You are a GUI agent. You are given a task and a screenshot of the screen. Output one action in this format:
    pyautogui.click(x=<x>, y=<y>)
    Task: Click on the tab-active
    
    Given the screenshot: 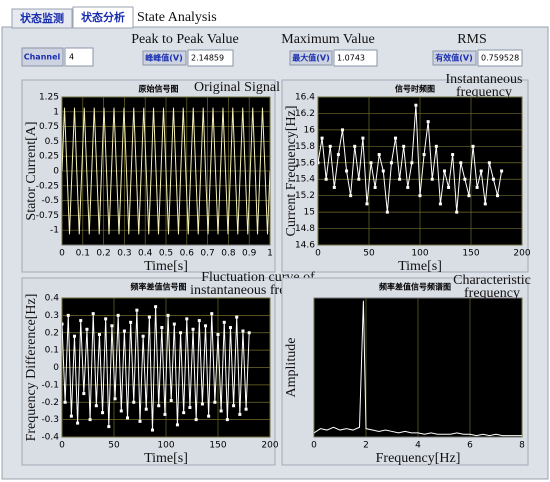 What is the action you would take?
    pyautogui.click(x=103, y=17)
    